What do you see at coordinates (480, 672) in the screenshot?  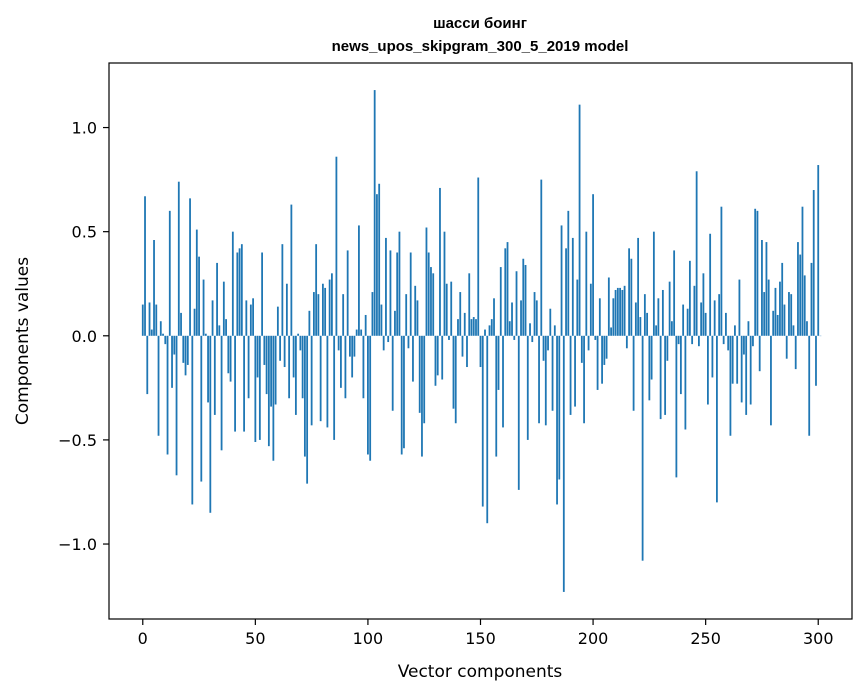 I see `x-axis-label: Vector components` at bounding box center [480, 672].